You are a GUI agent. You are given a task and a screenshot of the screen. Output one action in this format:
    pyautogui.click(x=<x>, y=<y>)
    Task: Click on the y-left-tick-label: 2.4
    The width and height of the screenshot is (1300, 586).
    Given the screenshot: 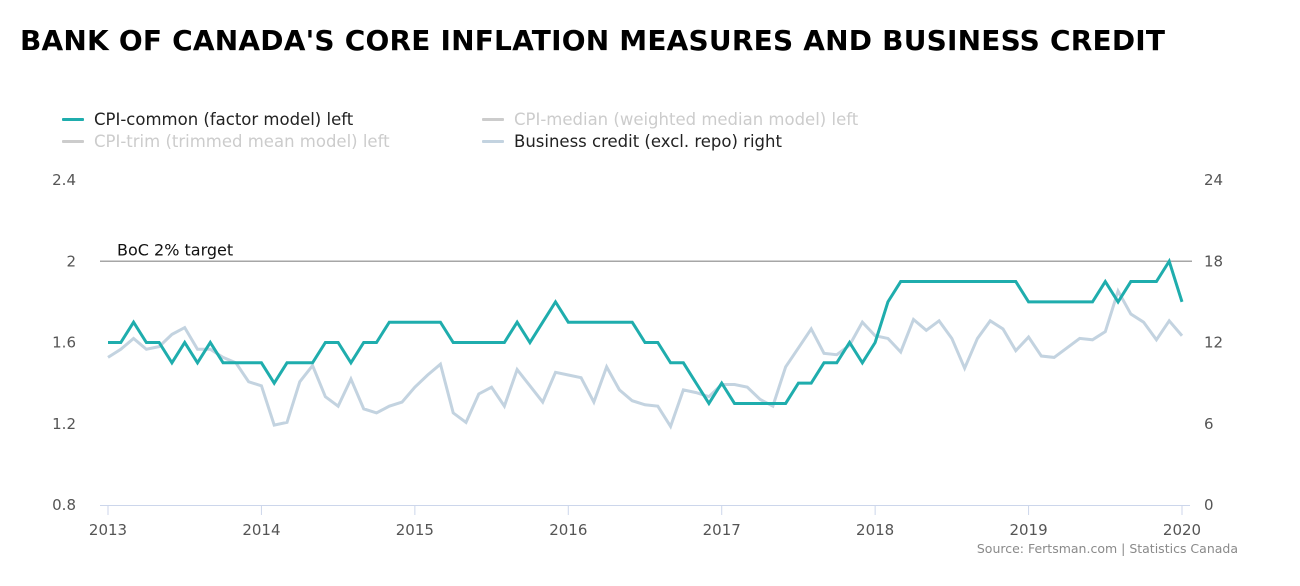 What is the action you would take?
    pyautogui.click(x=64, y=180)
    